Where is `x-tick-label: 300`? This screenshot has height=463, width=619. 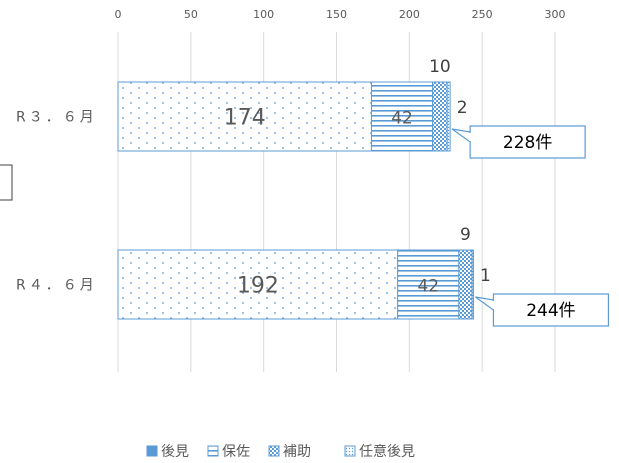
x-tick-label: 300 is located at coordinates (555, 14).